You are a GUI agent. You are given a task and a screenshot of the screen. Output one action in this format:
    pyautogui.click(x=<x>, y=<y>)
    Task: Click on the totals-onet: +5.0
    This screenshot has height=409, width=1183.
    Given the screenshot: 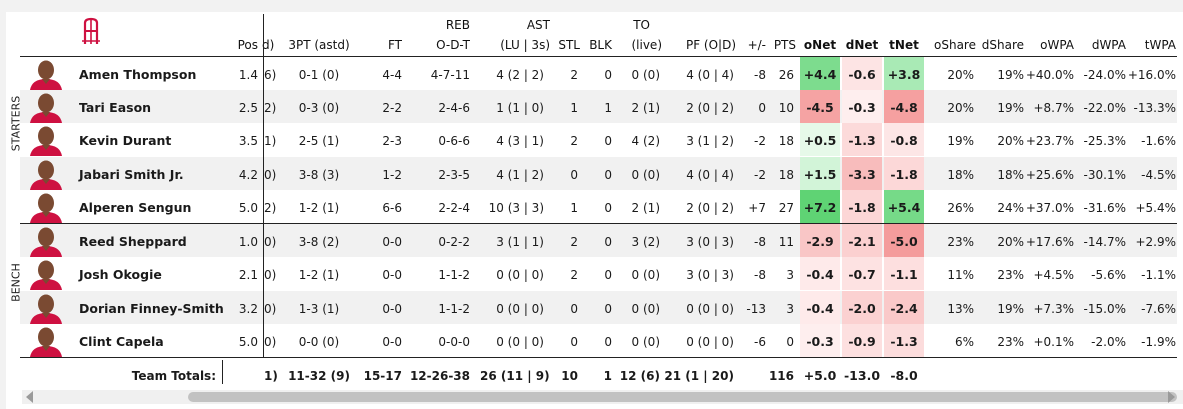 What is the action you would take?
    pyautogui.click(x=820, y=375)
    